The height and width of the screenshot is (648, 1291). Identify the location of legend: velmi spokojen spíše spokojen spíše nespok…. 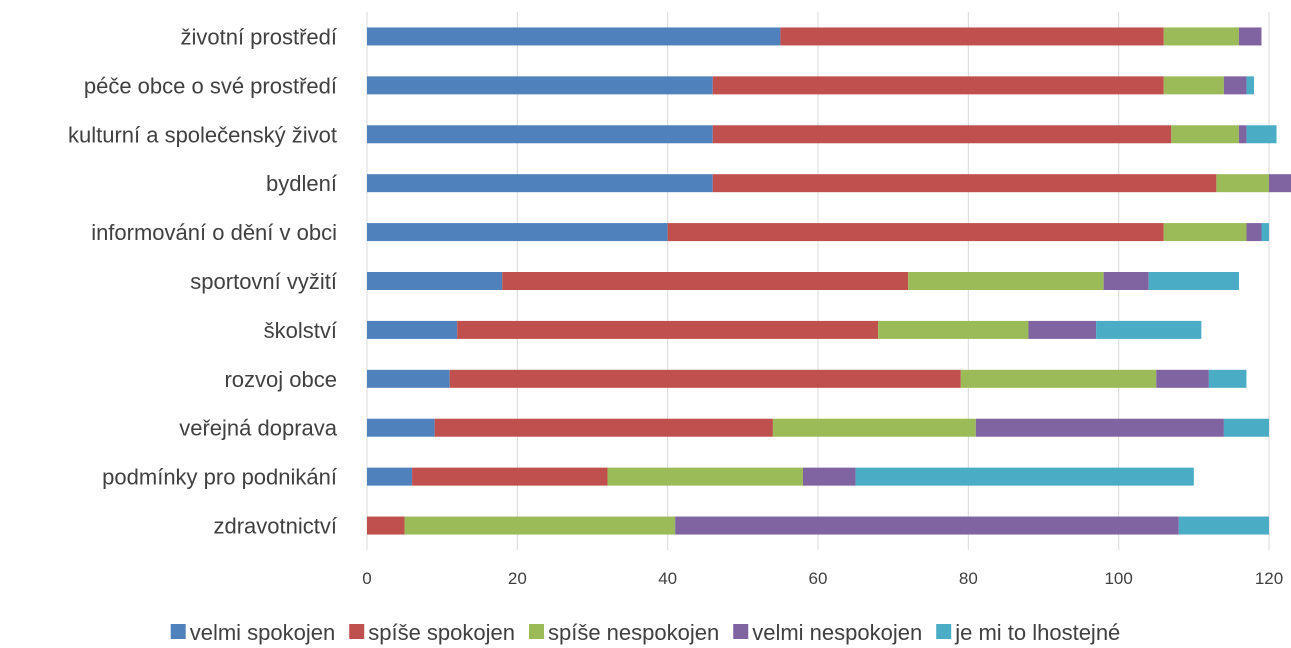
(645, 632).